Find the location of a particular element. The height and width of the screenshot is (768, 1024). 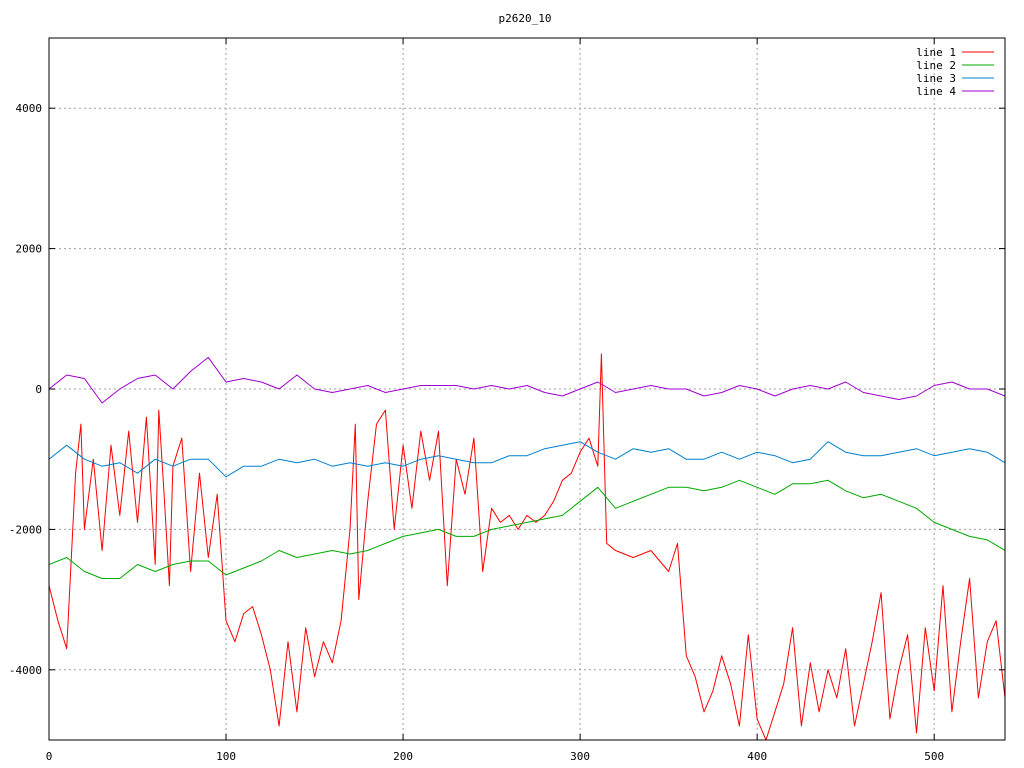

y-tick-label: 4000 is located at coordinates (29, 108).